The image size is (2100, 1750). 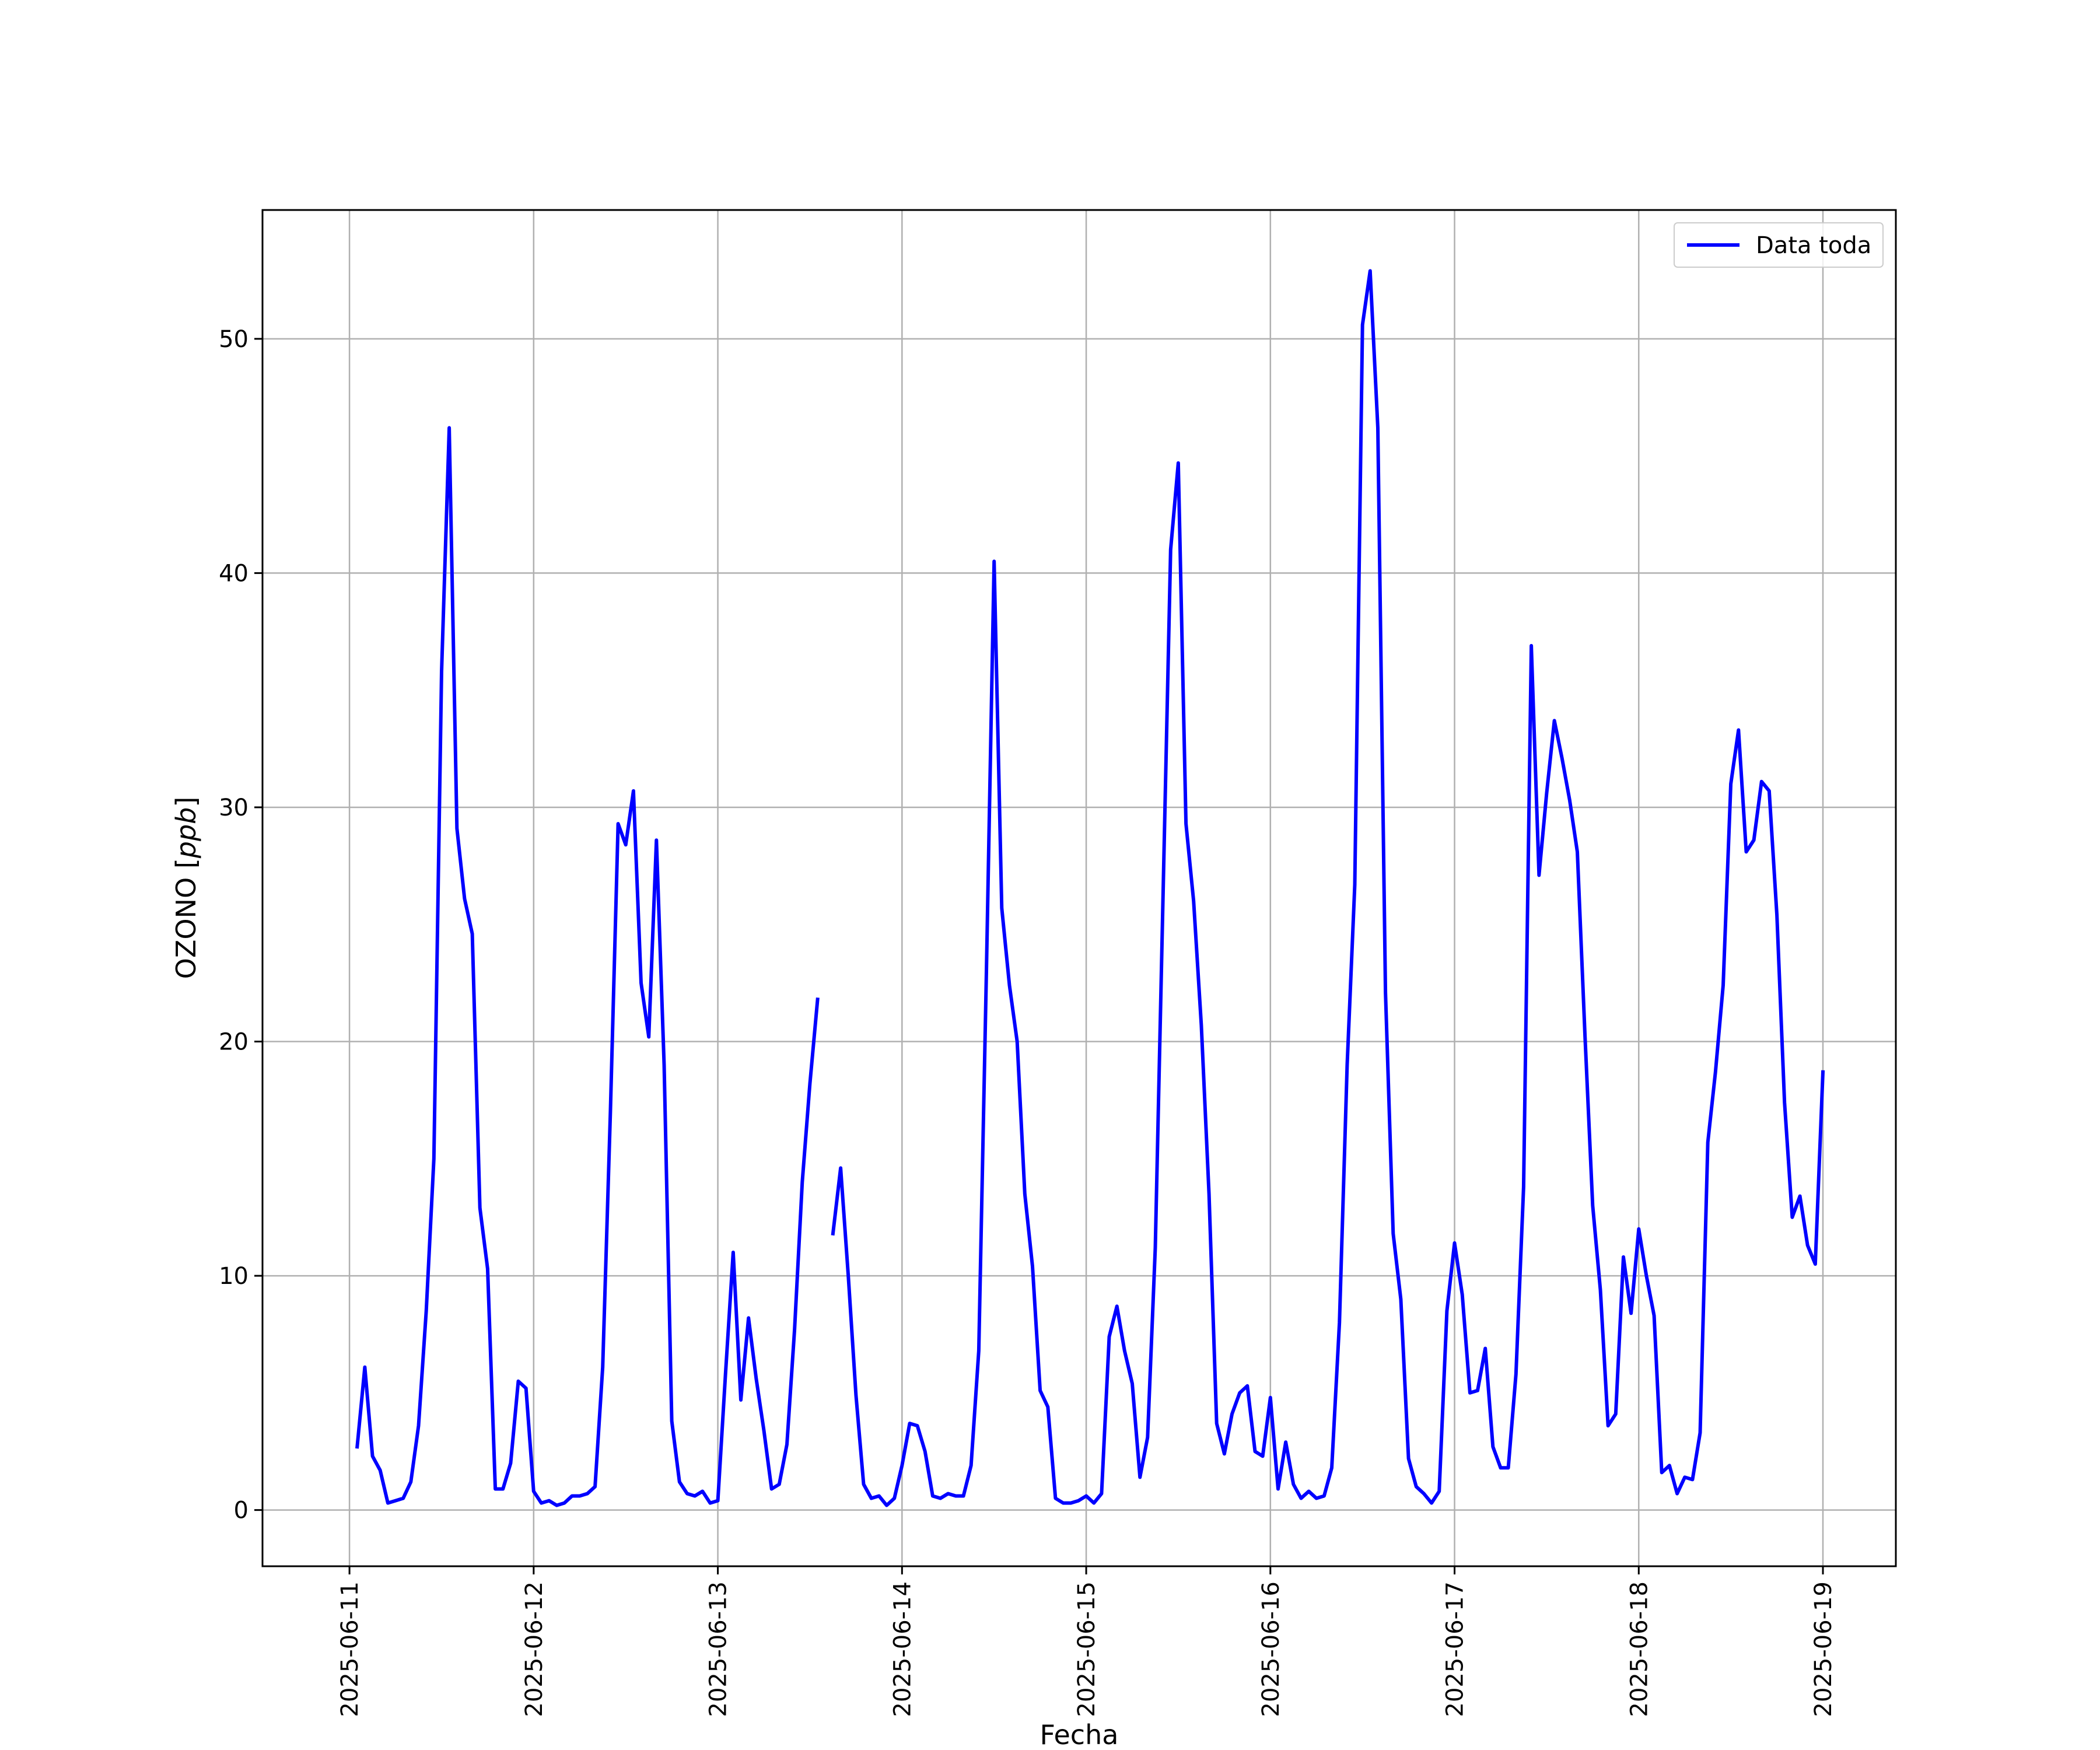 What do you see at coordinates (902, 1649) in the screenshot?
I see `x-tick-label: 2025-06-14` at bounding box center [902, 1649].